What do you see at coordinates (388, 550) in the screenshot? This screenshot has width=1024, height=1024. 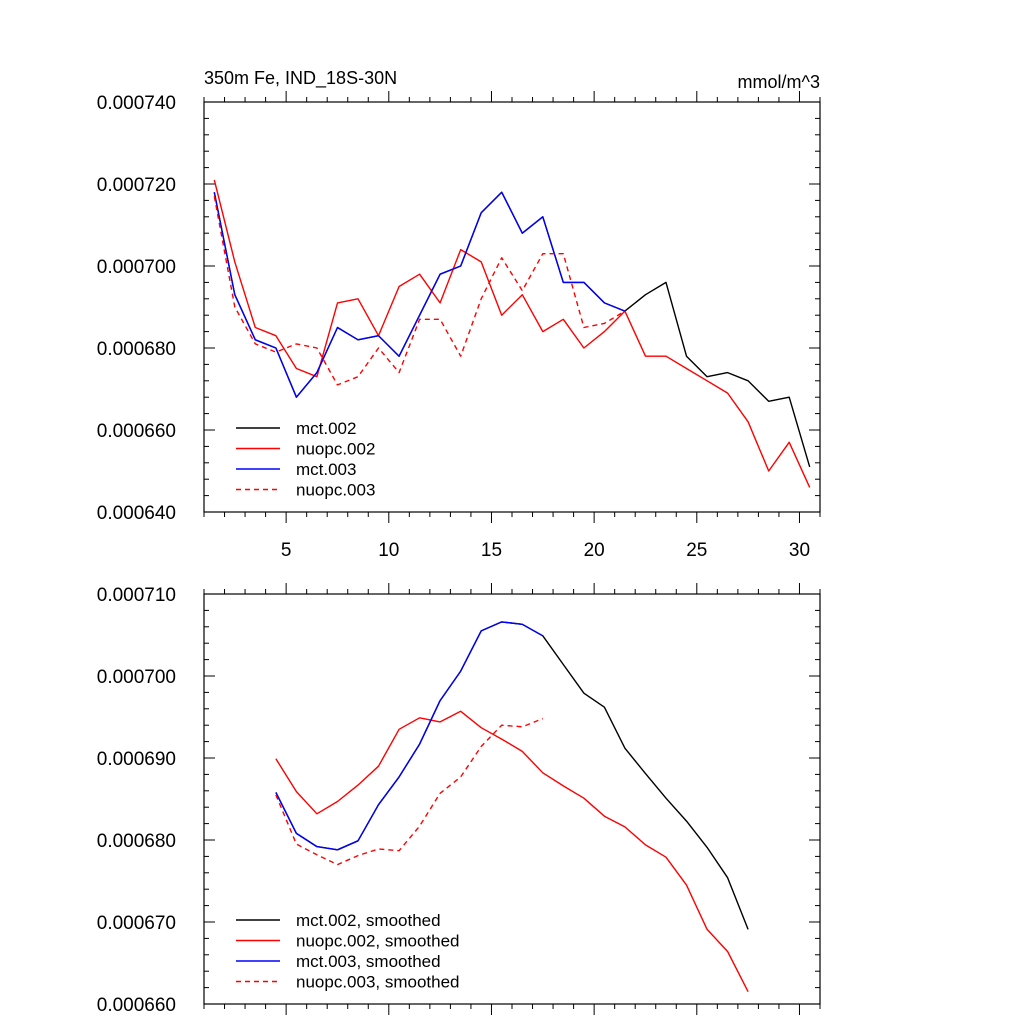 I see `top-x-tick-label: 10` at bounding box center [388, 550].